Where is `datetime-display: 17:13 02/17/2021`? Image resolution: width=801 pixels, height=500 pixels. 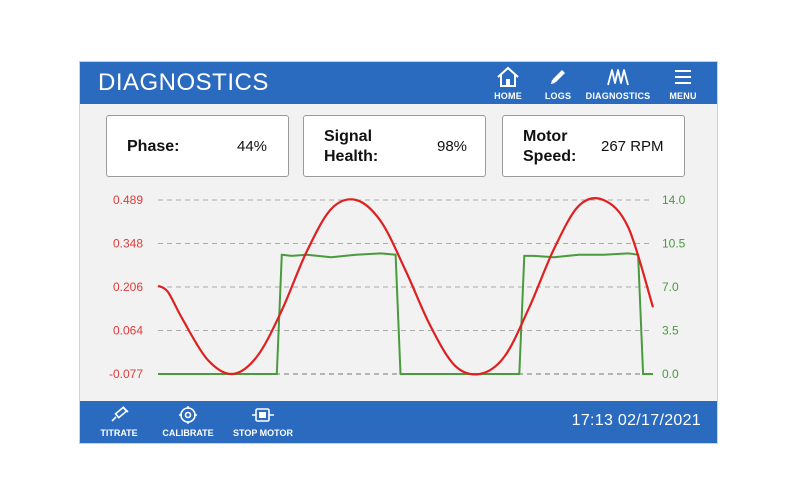
datetime-display: 17:13 02/17/2021 is located at coordinates (636, 420).